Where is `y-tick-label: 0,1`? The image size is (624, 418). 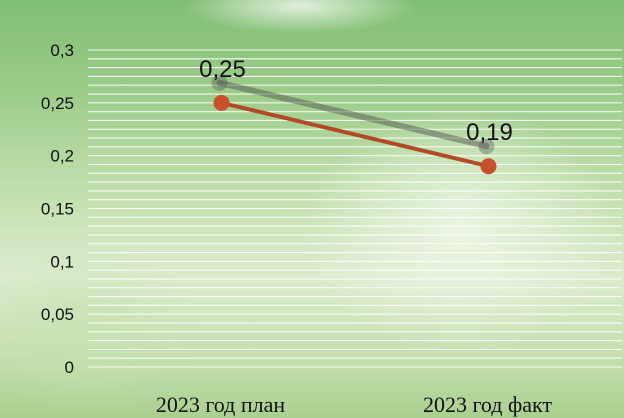
y-tick-label: 0,1 is located at coordinates (62, 261).